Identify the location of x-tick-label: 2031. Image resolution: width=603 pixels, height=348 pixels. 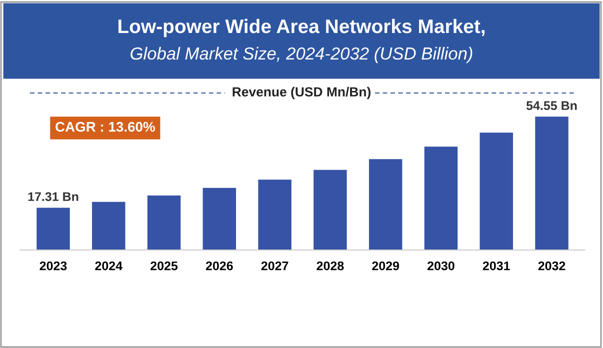
(496, 265).